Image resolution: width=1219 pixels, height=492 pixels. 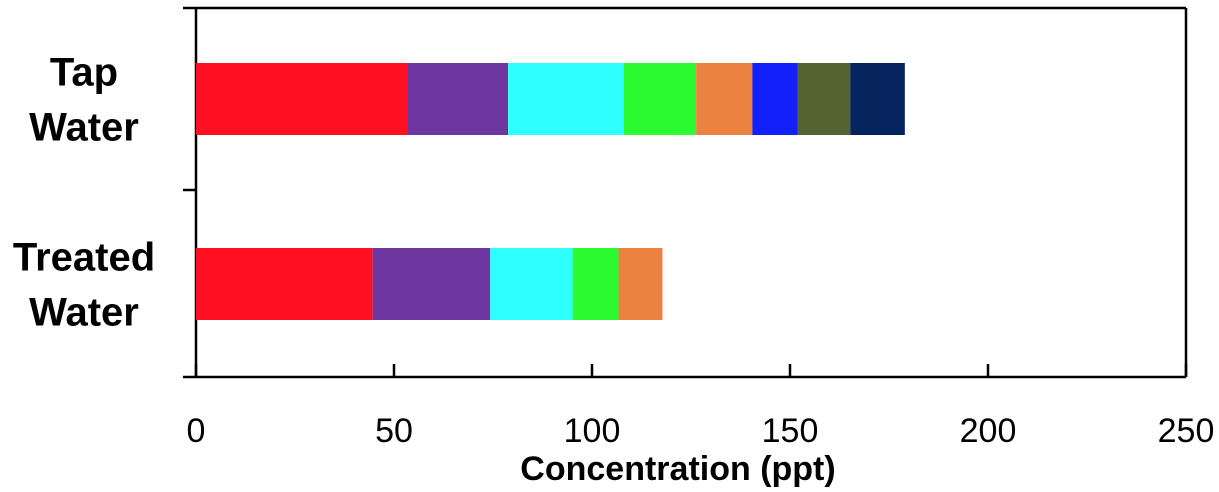 I want to click on category-label: Treated, so click(x=84, y=258).